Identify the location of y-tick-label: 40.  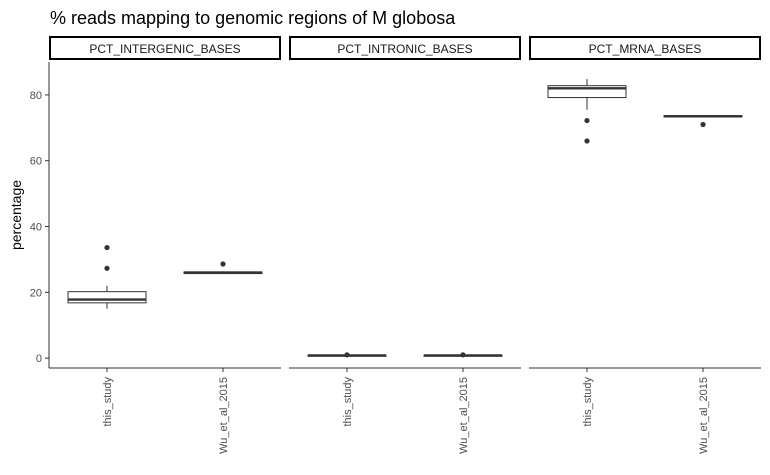
(36, 228).